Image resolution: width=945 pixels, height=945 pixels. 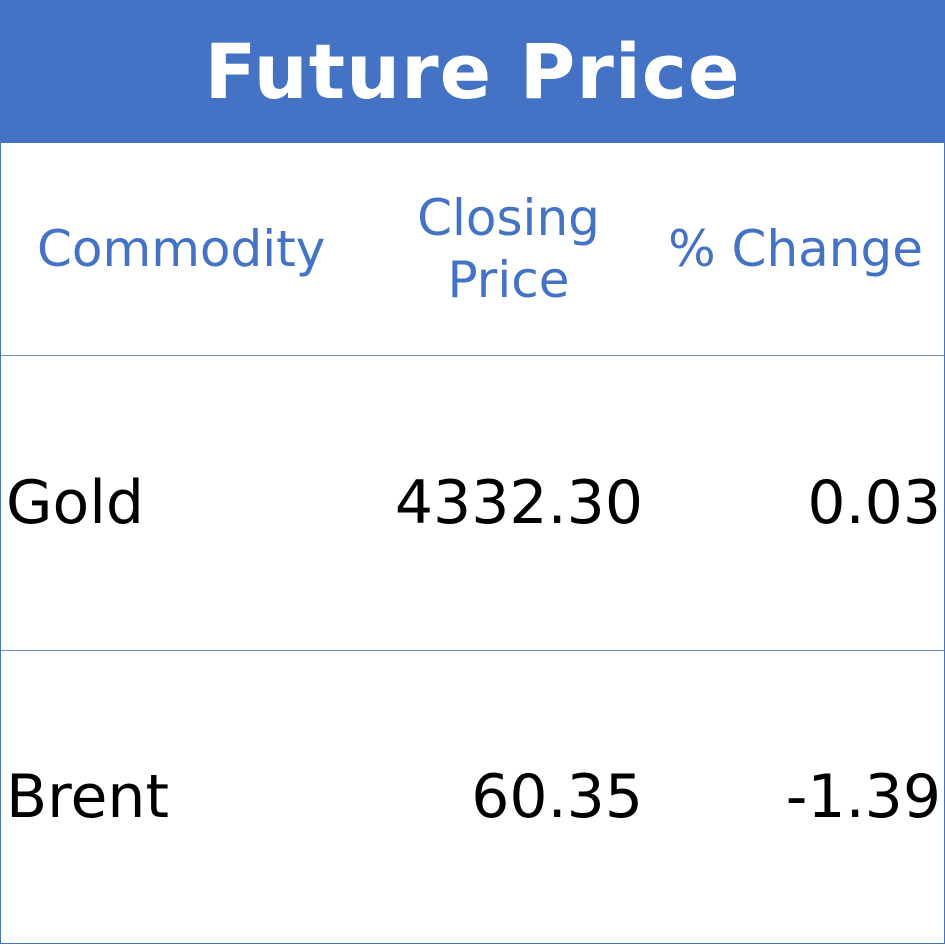 What do you see at coordinates (874, 502) in the screenshot?
I see `change-cell: 0.03` at bounding box center [874, 502].